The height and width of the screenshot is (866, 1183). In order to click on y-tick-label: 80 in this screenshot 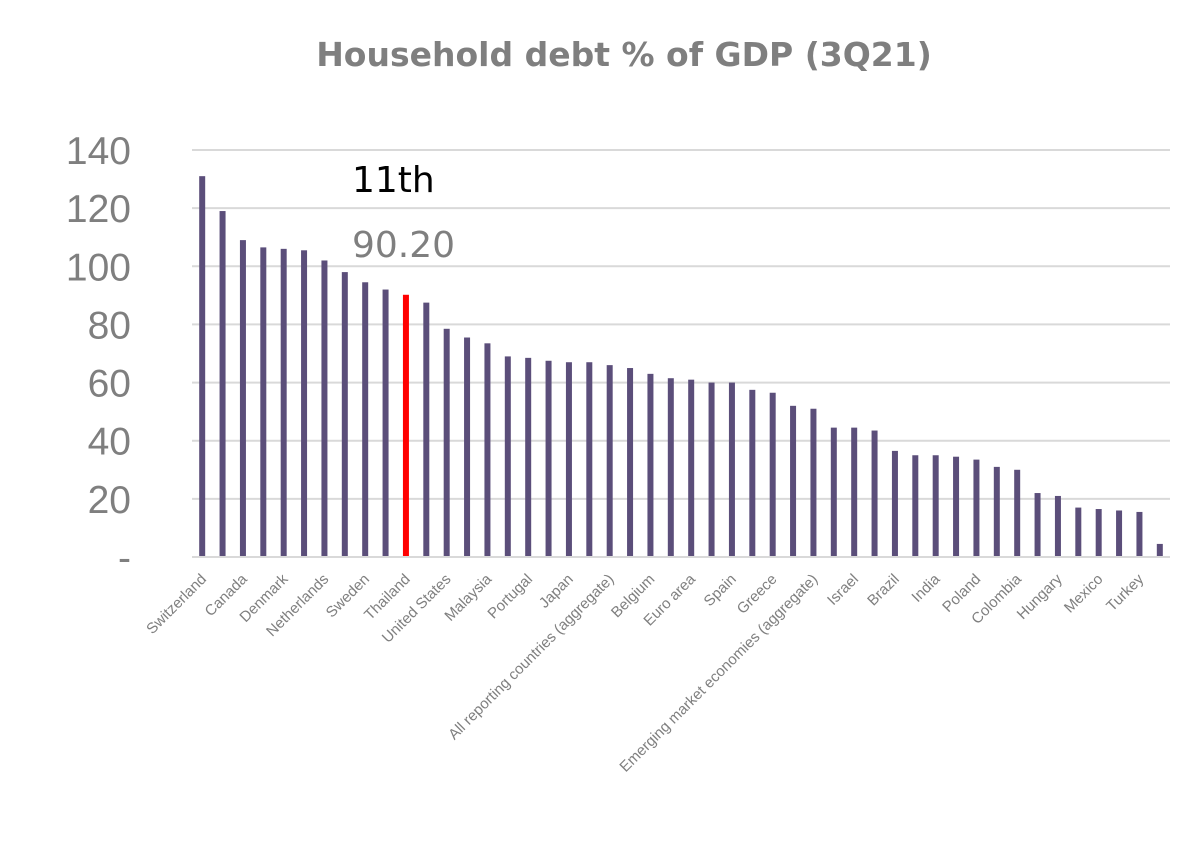, I will do `click(109, 325)`.